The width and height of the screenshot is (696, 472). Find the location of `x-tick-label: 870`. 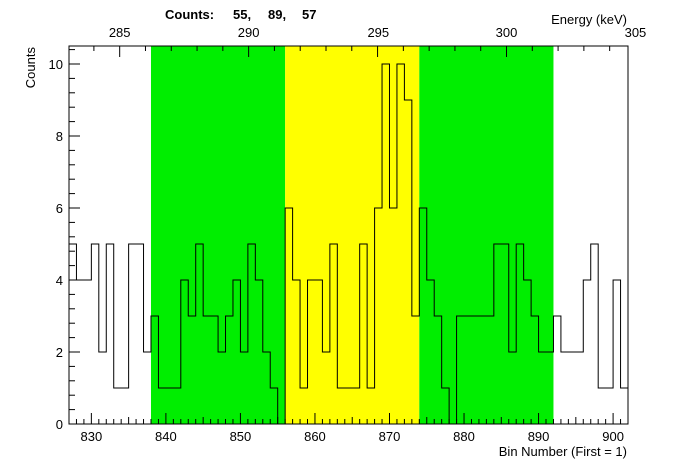

x-tick-label: 870 is located at coordinates (390, 436).